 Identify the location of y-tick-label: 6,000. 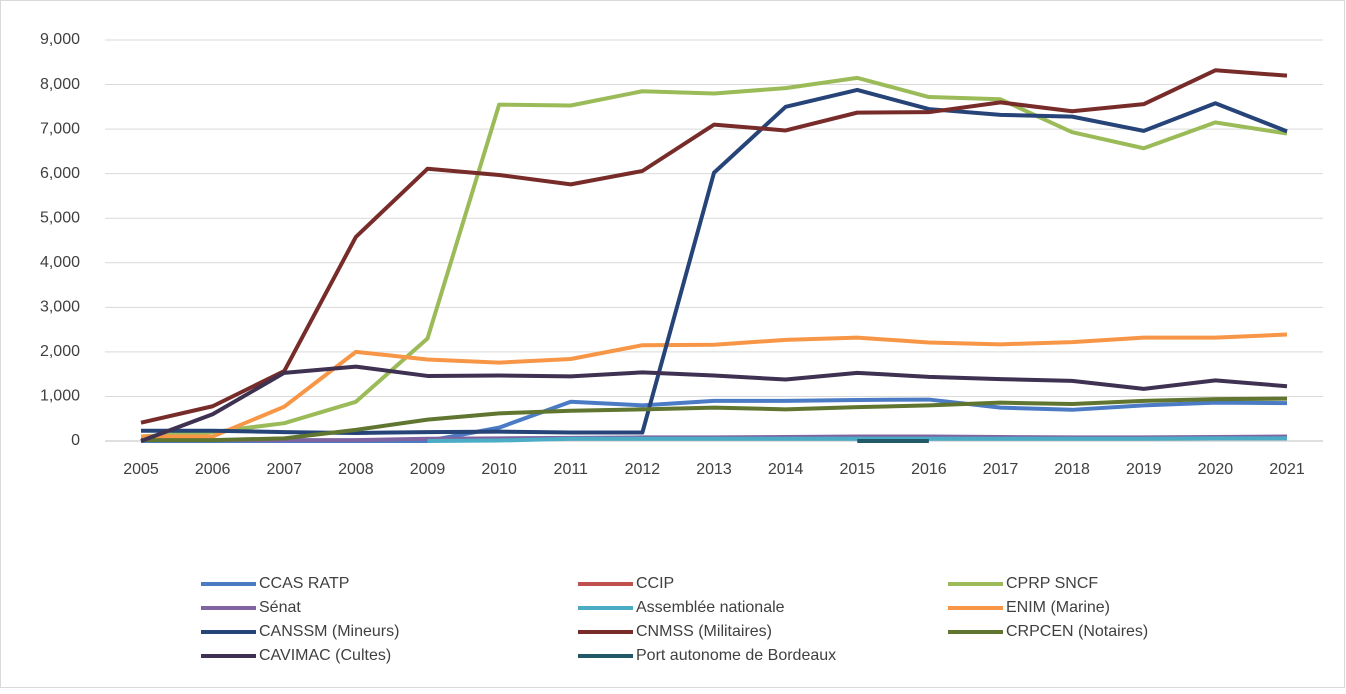
(60, 173).